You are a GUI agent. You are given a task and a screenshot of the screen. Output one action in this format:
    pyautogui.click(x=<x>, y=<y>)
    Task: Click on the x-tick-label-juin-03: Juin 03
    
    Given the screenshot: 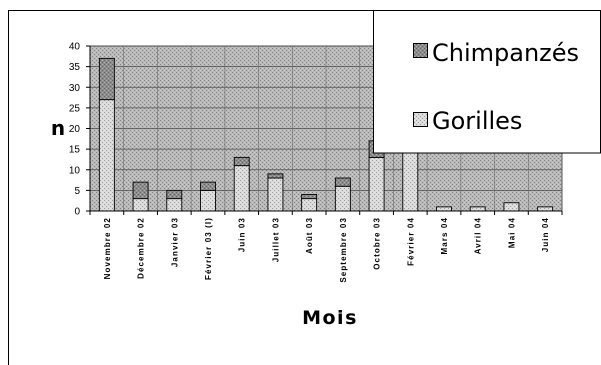 What is the action you would take?
    pyautogui.click(x=242, y=234)
    